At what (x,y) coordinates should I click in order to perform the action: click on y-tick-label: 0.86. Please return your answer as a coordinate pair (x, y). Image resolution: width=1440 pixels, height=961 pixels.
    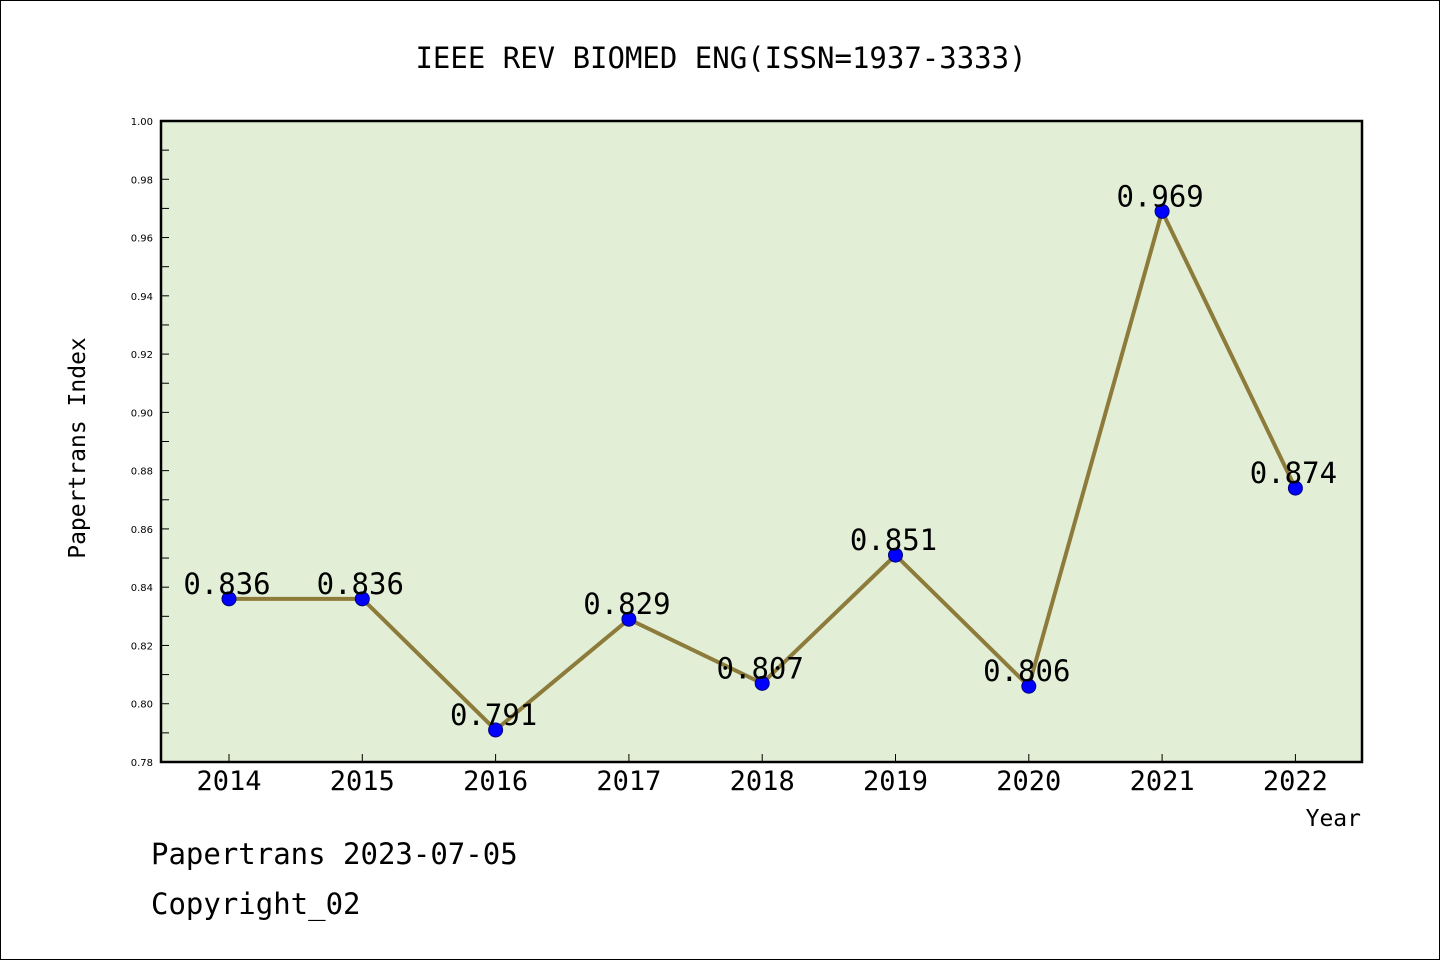
    Looking at the image, I should click on (142, 530).